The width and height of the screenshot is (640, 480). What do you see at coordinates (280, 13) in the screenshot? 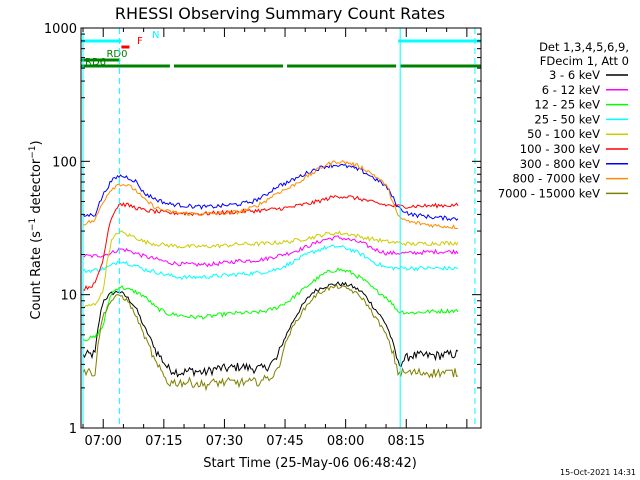
I see `chart-title: RHESSI Observing Summary Count Rates` at bounding box center [280, 13].